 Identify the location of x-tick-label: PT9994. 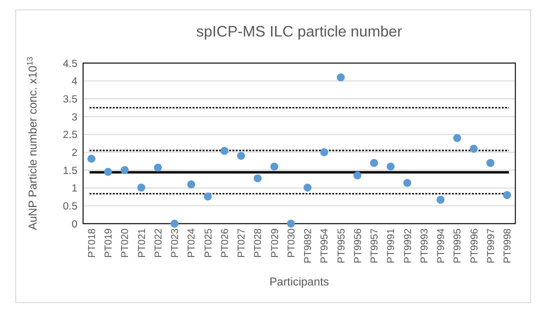
(442, 246).